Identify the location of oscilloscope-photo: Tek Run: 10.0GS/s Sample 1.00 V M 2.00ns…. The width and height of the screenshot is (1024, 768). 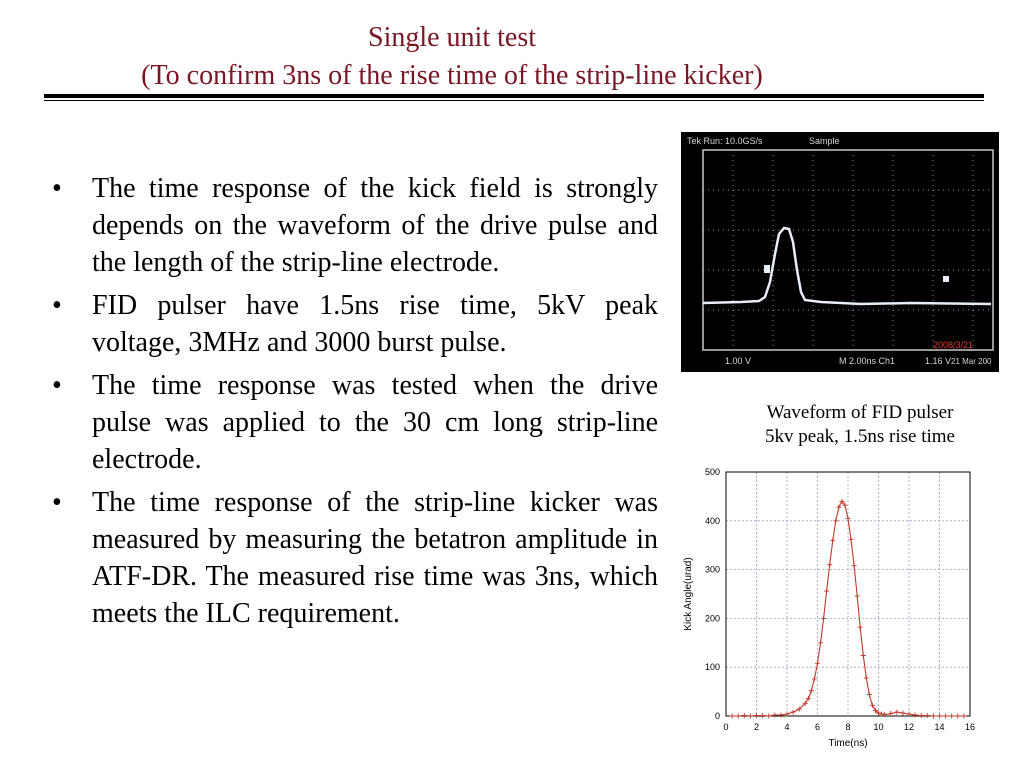
(840, 252).